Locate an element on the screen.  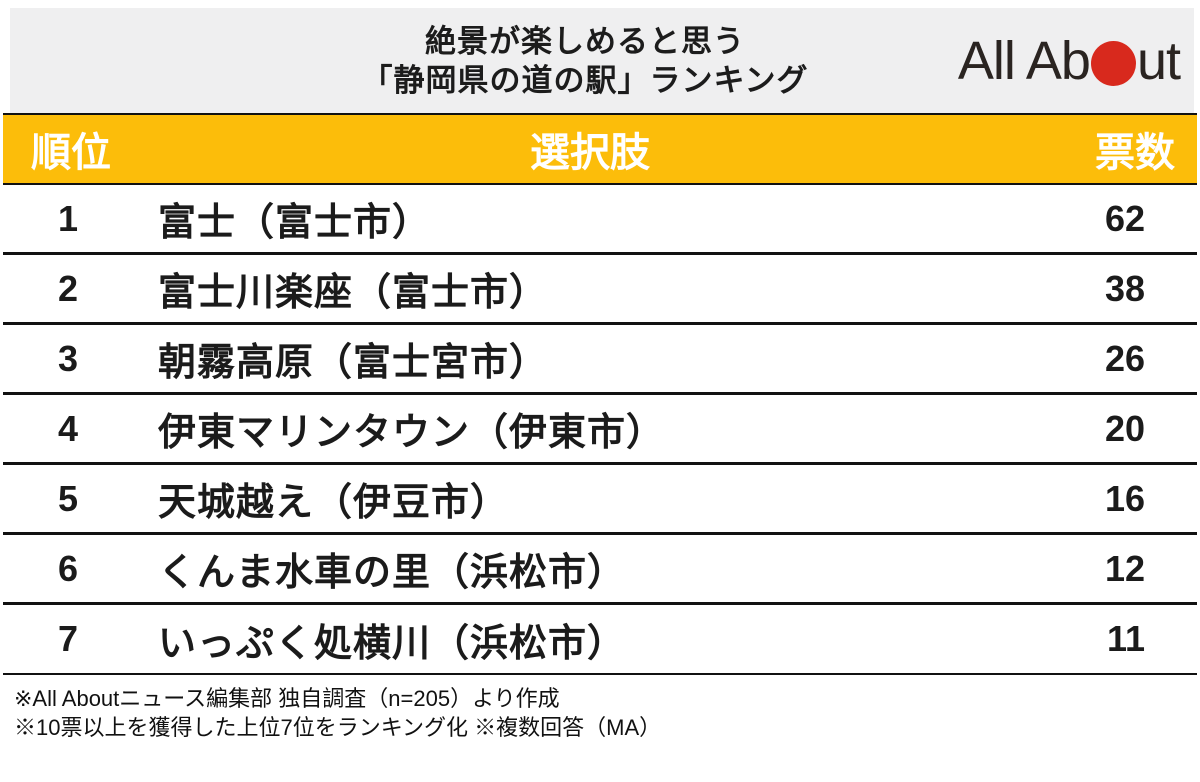
table-row: 3 朝霧高原（富士宮市） 26 is located at coordinates (600, 360).